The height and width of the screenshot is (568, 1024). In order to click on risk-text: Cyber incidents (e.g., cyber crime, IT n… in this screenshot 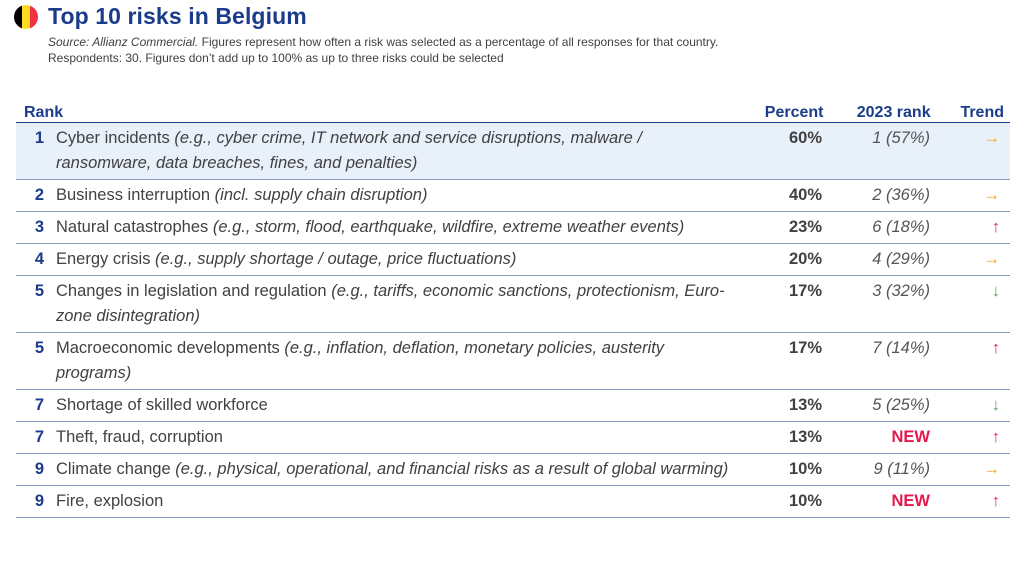, I will do `click(401, 151)`.